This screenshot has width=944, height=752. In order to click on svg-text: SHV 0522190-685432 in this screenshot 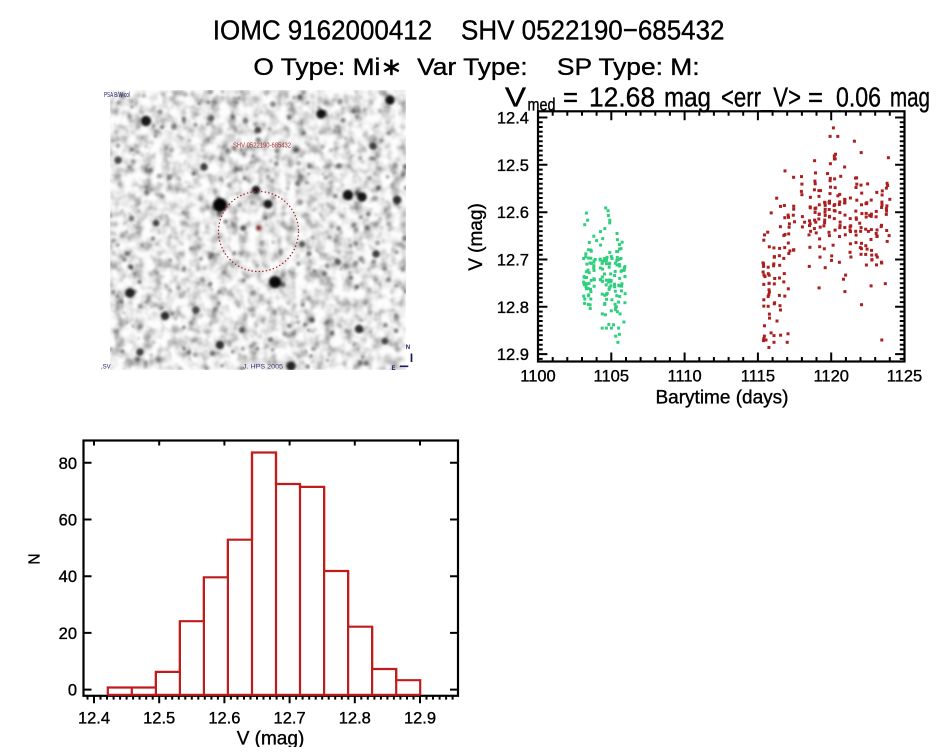, I will do `click(262, 146)`.